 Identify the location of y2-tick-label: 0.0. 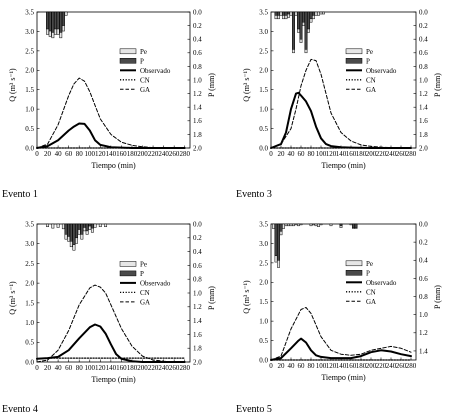
(423, 224).